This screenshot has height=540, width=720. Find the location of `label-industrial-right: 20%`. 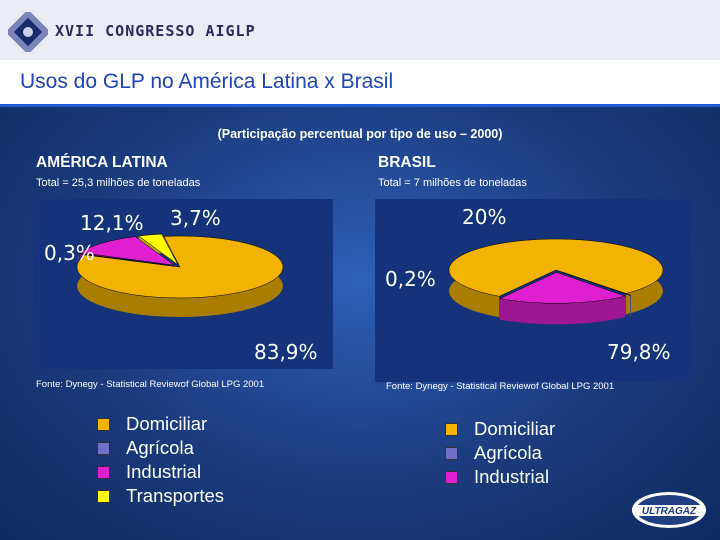

label-industrial-right: 20% is located at coordinates (484, 217).